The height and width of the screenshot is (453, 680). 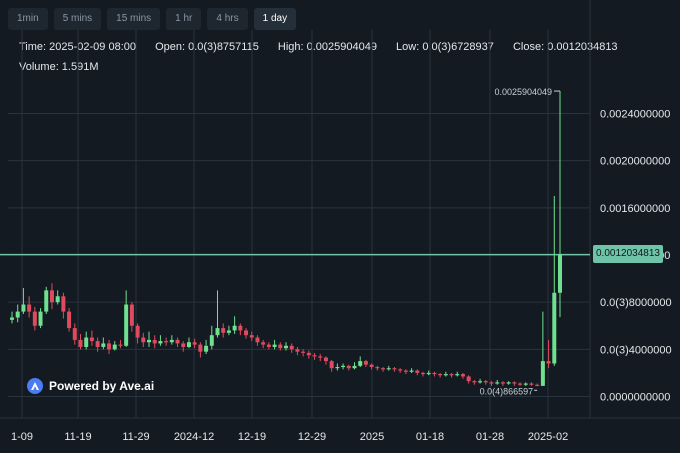 What do you see at coordinates (635, 115) in the screenshot?
I see `y-tick-label: 0.0024000000` at bounding box center [635, 115].